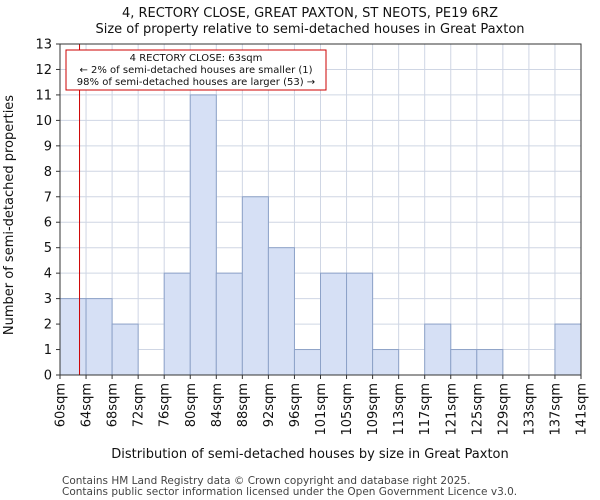  What do you see at coordinates (582, 409) in the screenshot?
I see `x-tick-label: 141sqm` at bounding box center [582, 409].